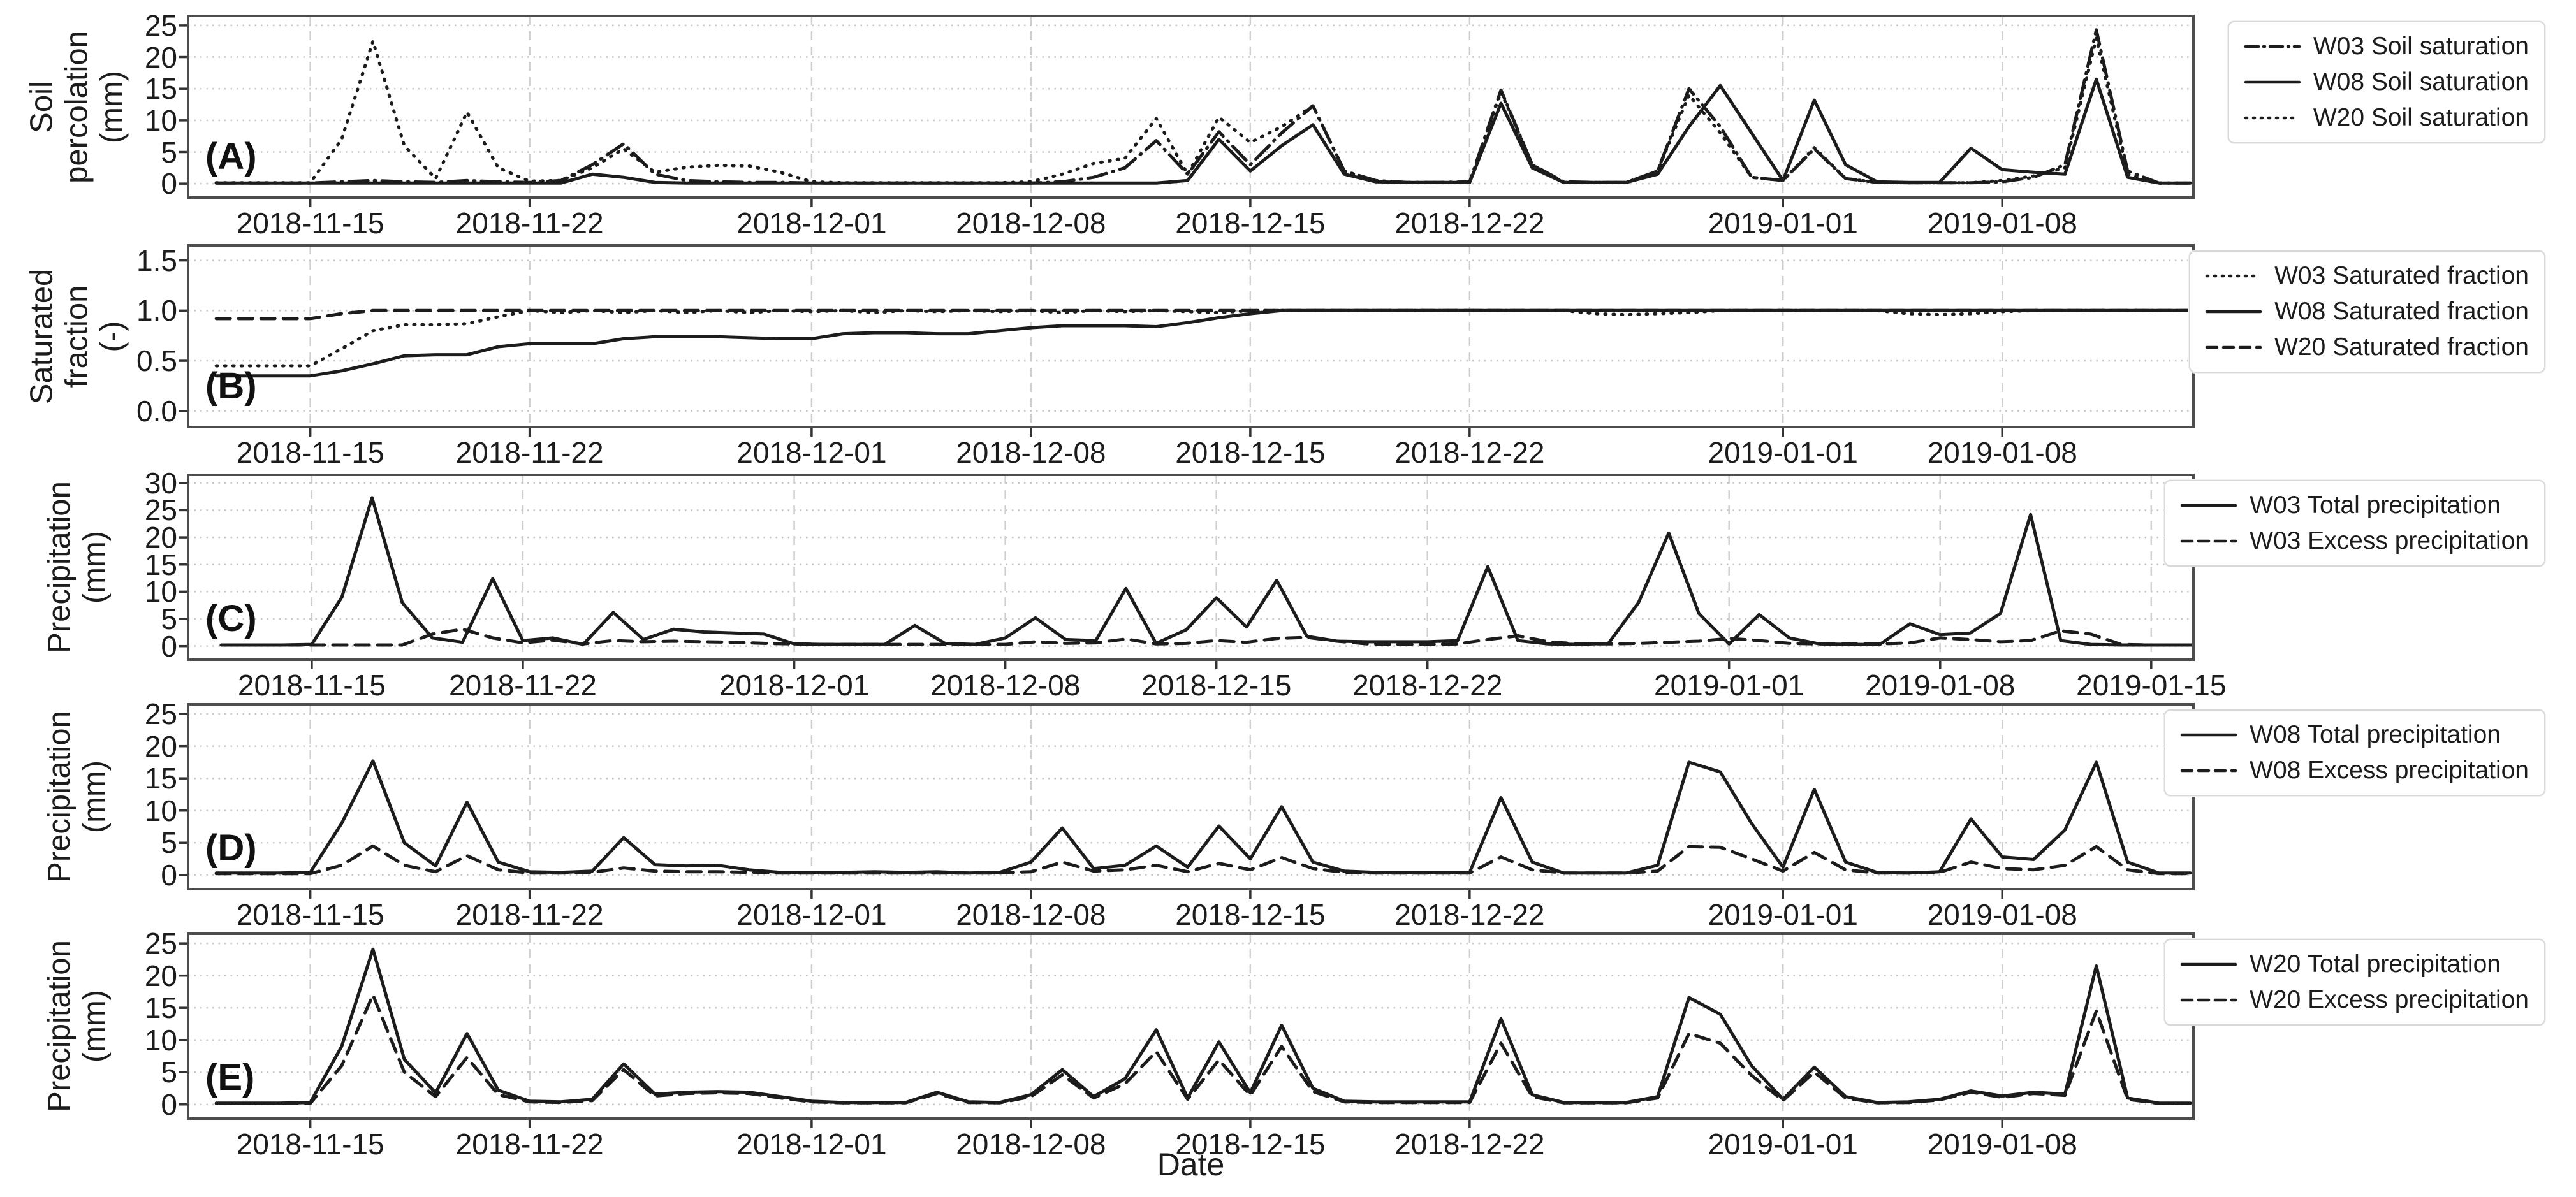 Image resolution: width=2576 pixels, height=1197 pixels. What do you see at coordinates (2421, 117) in the screenshot?
I see `legend-label: W20 Soil saturation` at bounding box center [2421, 117].